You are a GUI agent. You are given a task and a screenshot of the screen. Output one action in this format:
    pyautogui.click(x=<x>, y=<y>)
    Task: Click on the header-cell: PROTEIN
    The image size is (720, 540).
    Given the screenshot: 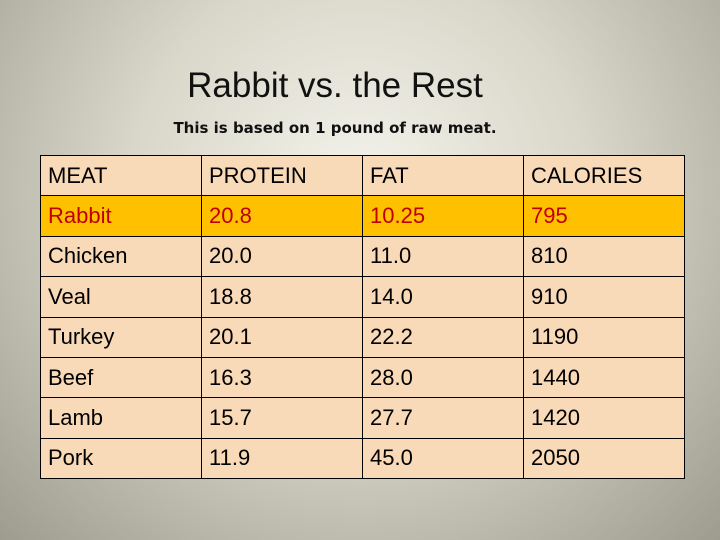 What is the action you would take?
    pyautogui.click(x=282, y=175)
    